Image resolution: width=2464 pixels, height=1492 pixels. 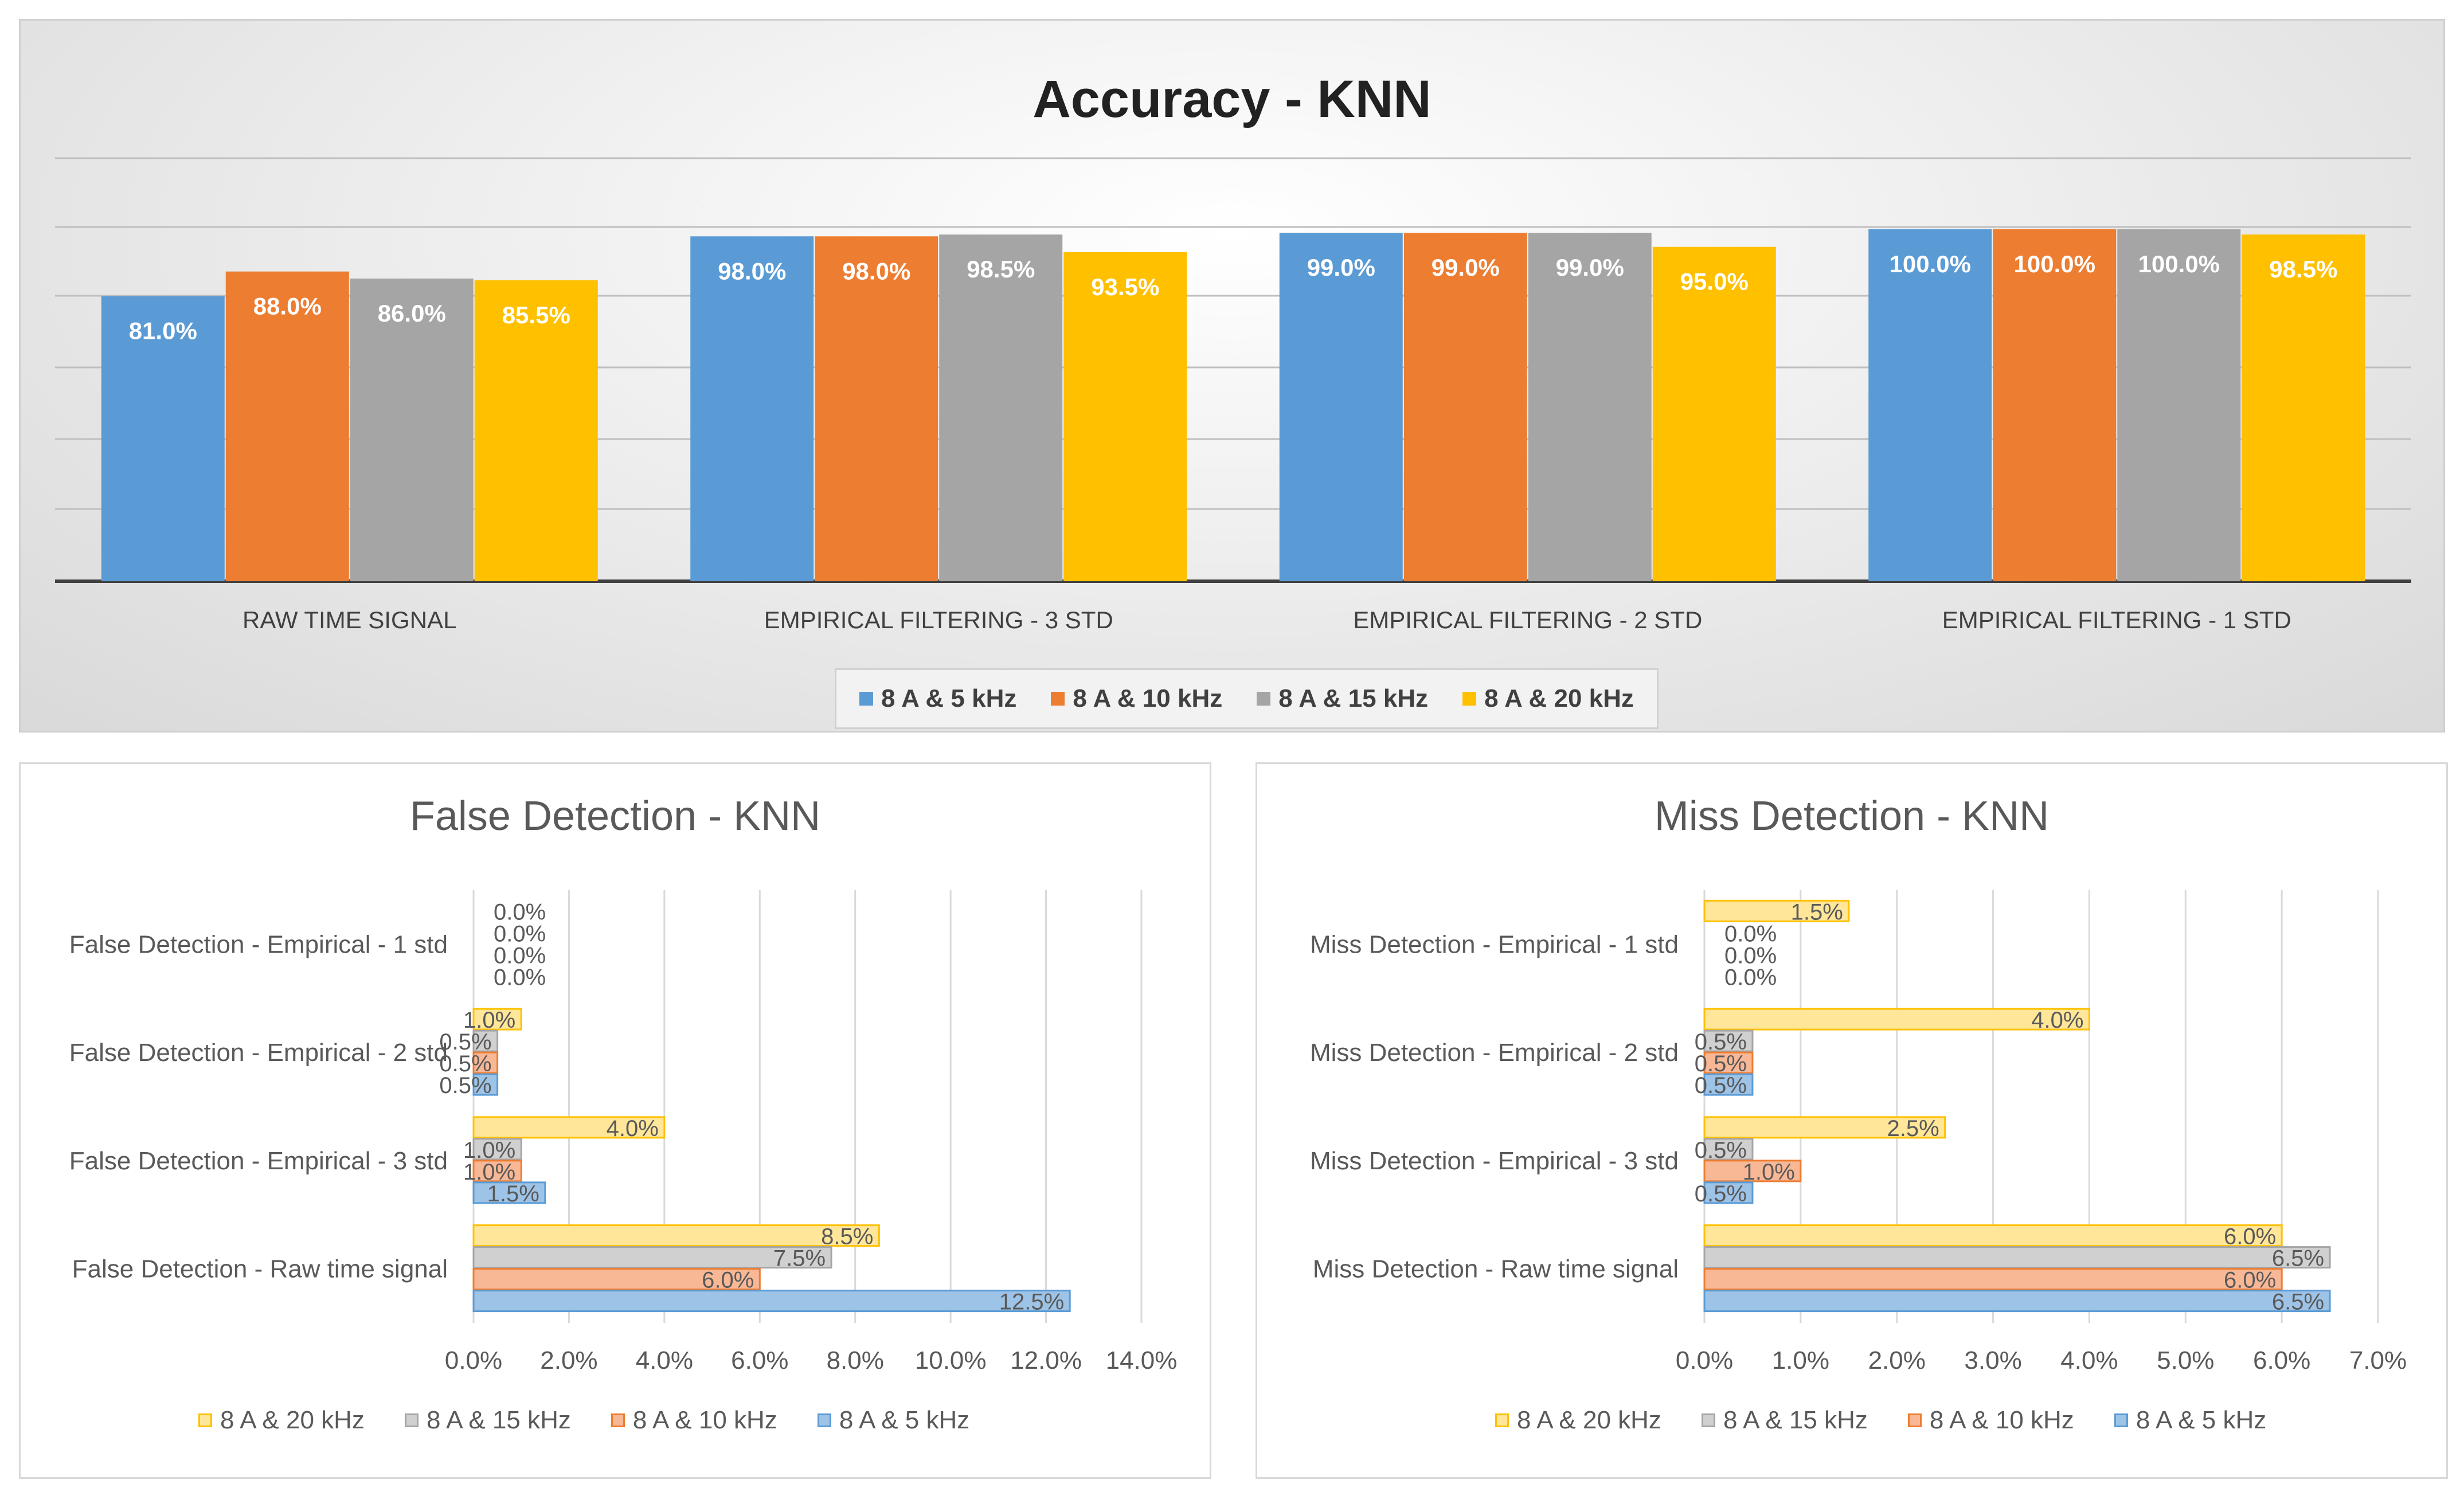 I want to click on x-tick-label: 12.0%, so click(x=1046, y=1360).